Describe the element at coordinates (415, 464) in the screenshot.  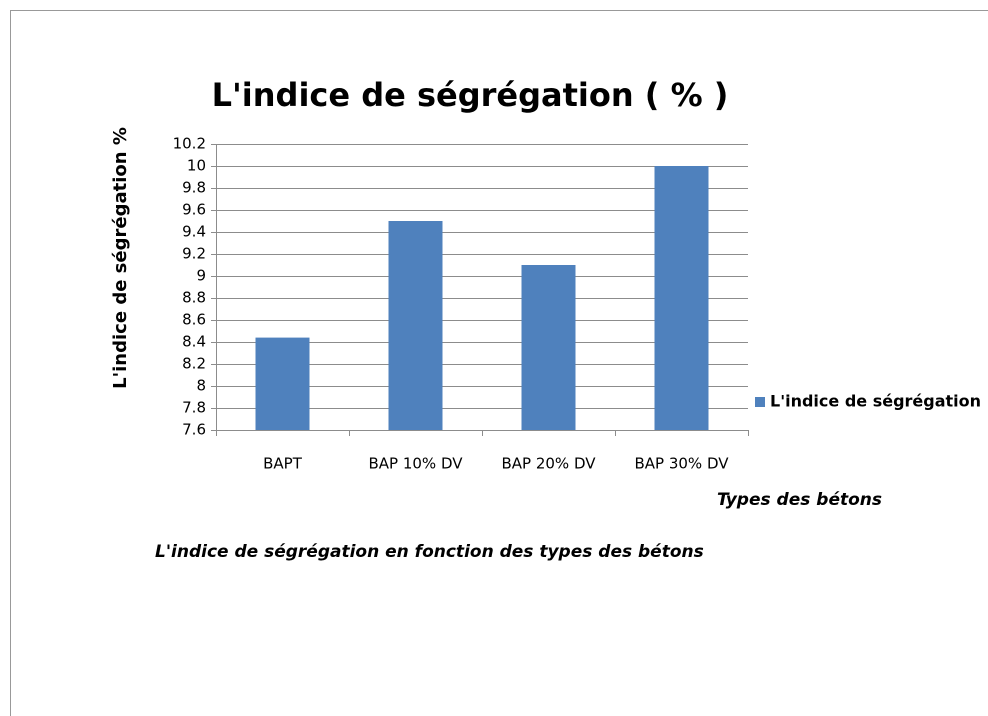
I see `x-tick-label: BAP 10% DV` at that location.